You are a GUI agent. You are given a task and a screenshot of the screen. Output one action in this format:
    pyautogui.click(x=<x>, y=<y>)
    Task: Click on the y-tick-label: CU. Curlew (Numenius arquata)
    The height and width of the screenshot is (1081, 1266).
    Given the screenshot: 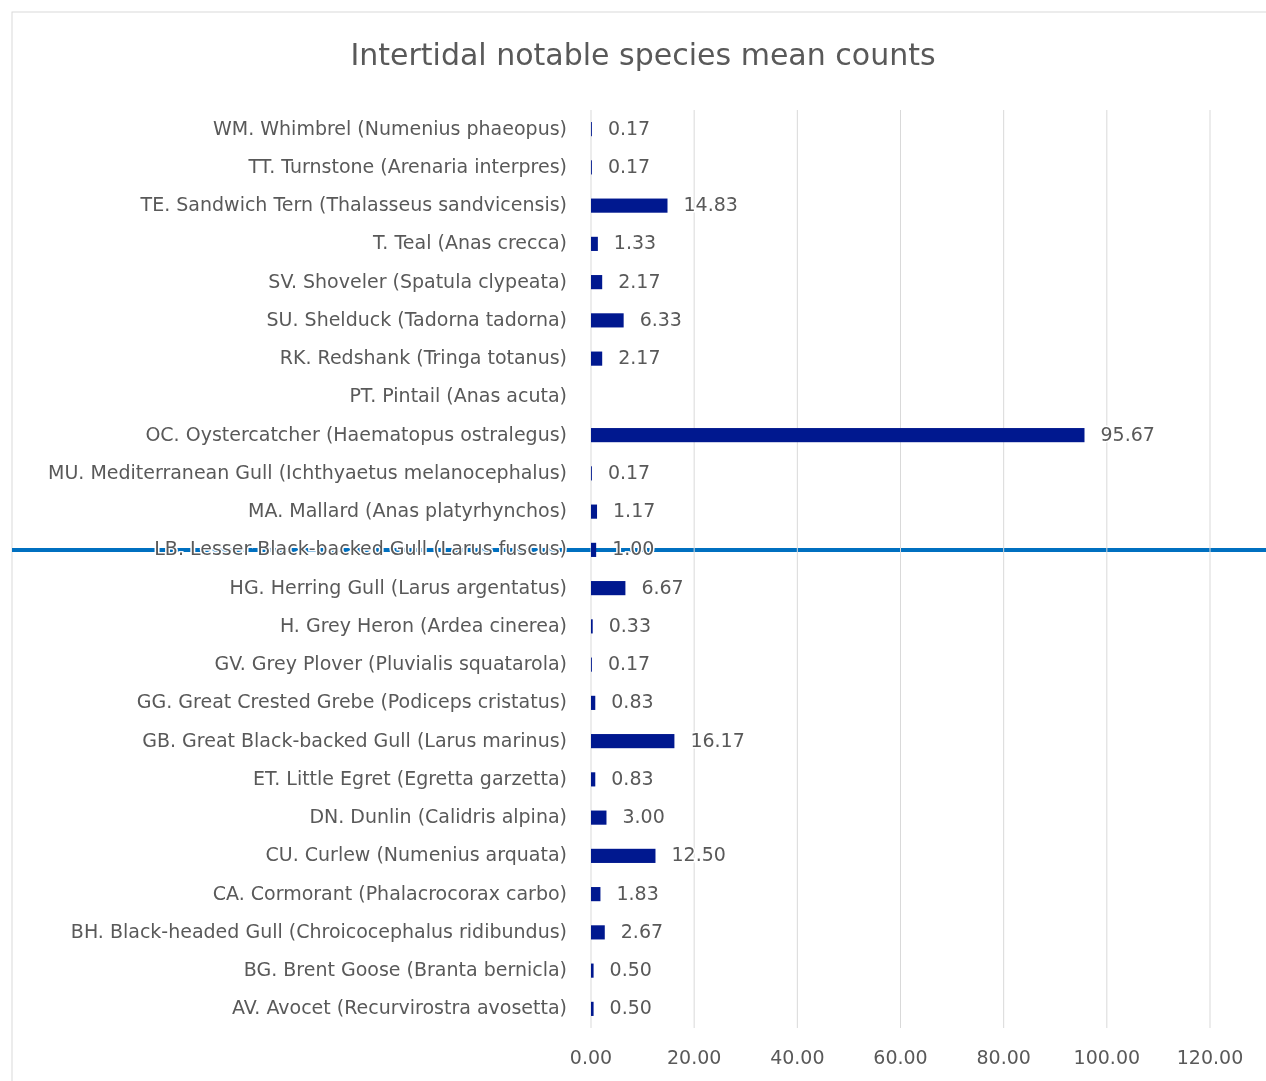 What is the action you would take?
    pyautogui.click(x=416, y=854)
    